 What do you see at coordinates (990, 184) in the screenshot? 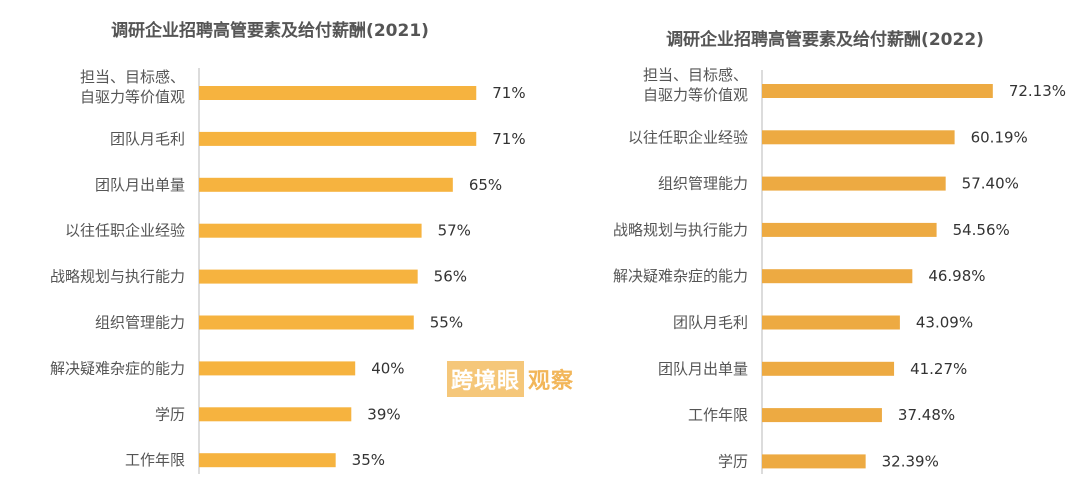
I see `chart-2022-data-label: 57.40%` at bounding box center [990, 184].